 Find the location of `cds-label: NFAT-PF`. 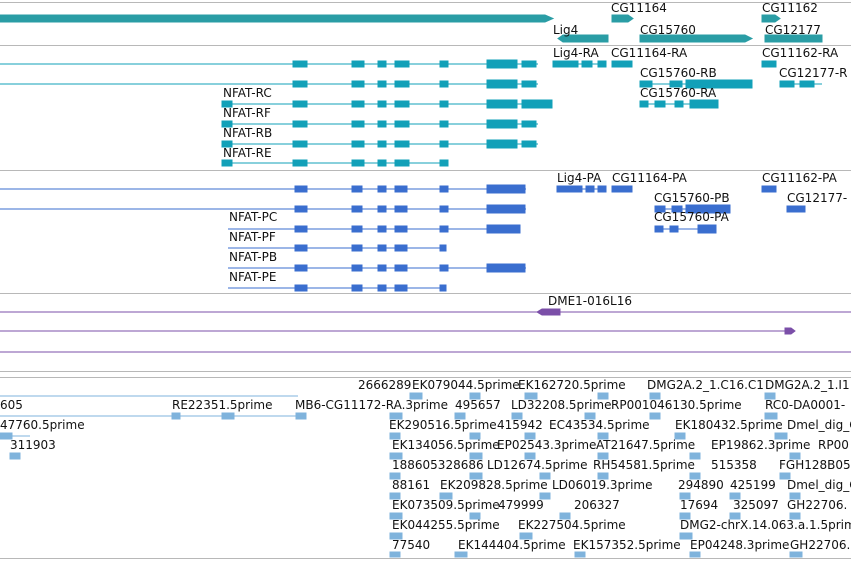

cds-label: NFAT-PF is located at coordinates (252, 237).